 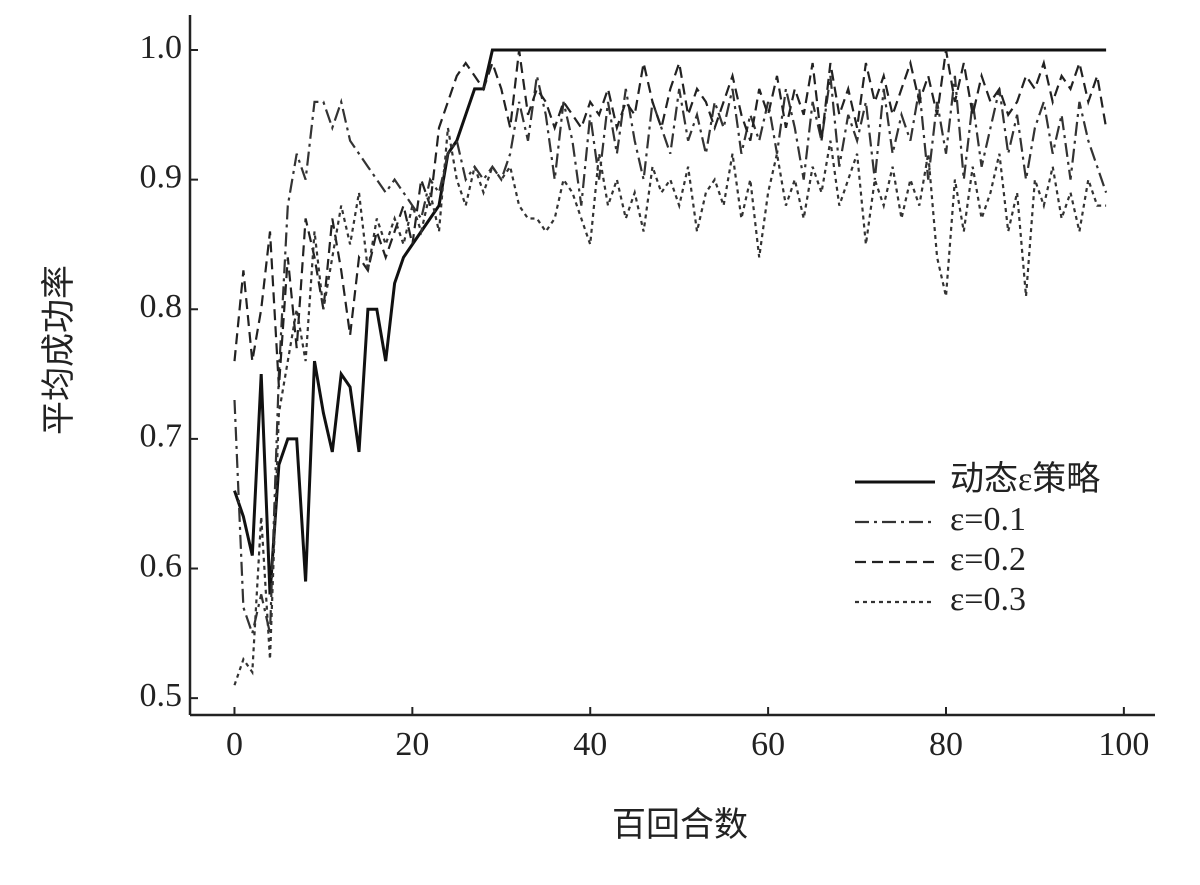 I want to click on x-tick-label: 80, so click(x=946, y=744).